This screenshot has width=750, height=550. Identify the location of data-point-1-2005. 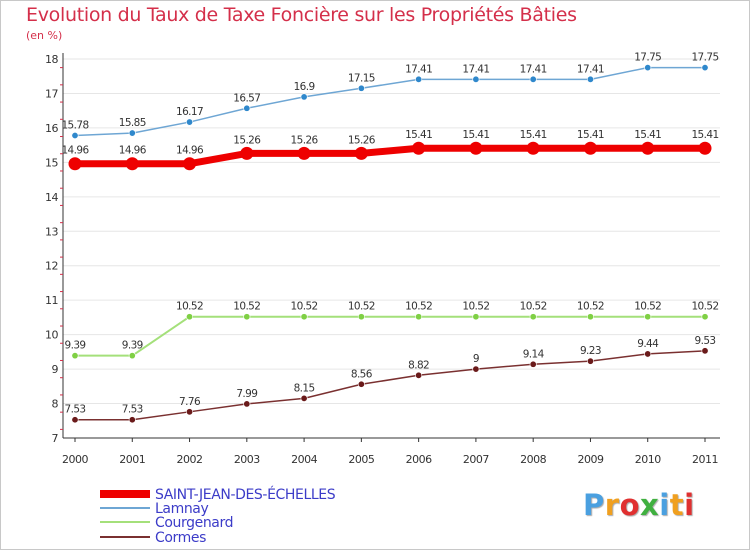
(361, 88).